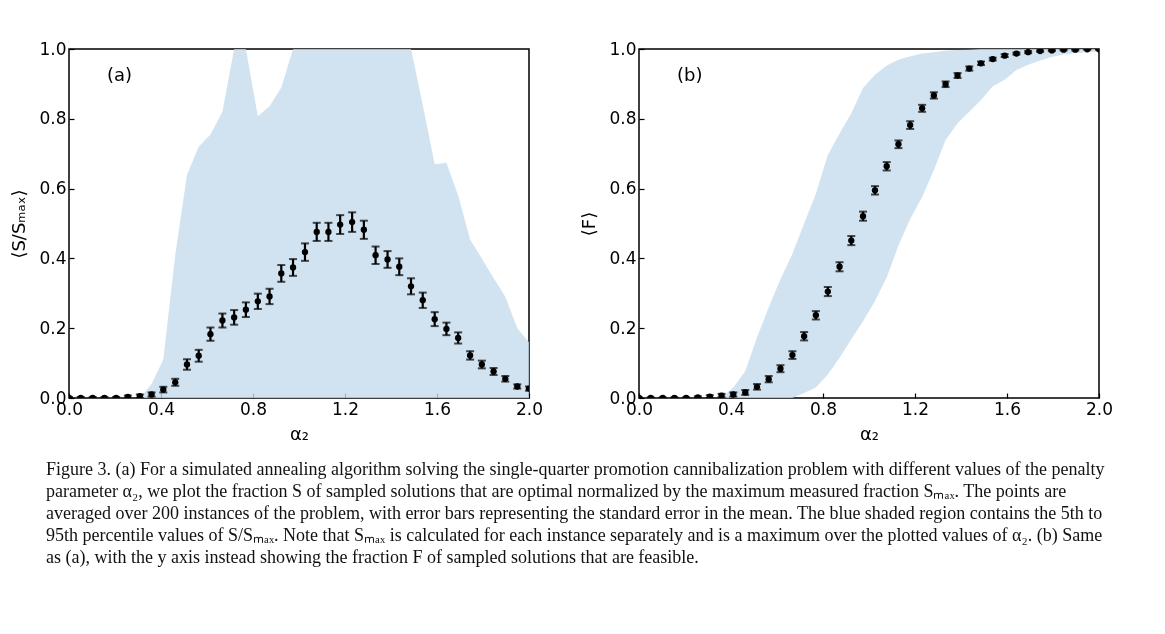  Describe the element at coordinates (690, 74) in the screenshot. I see `annotation: (b)` at that location.